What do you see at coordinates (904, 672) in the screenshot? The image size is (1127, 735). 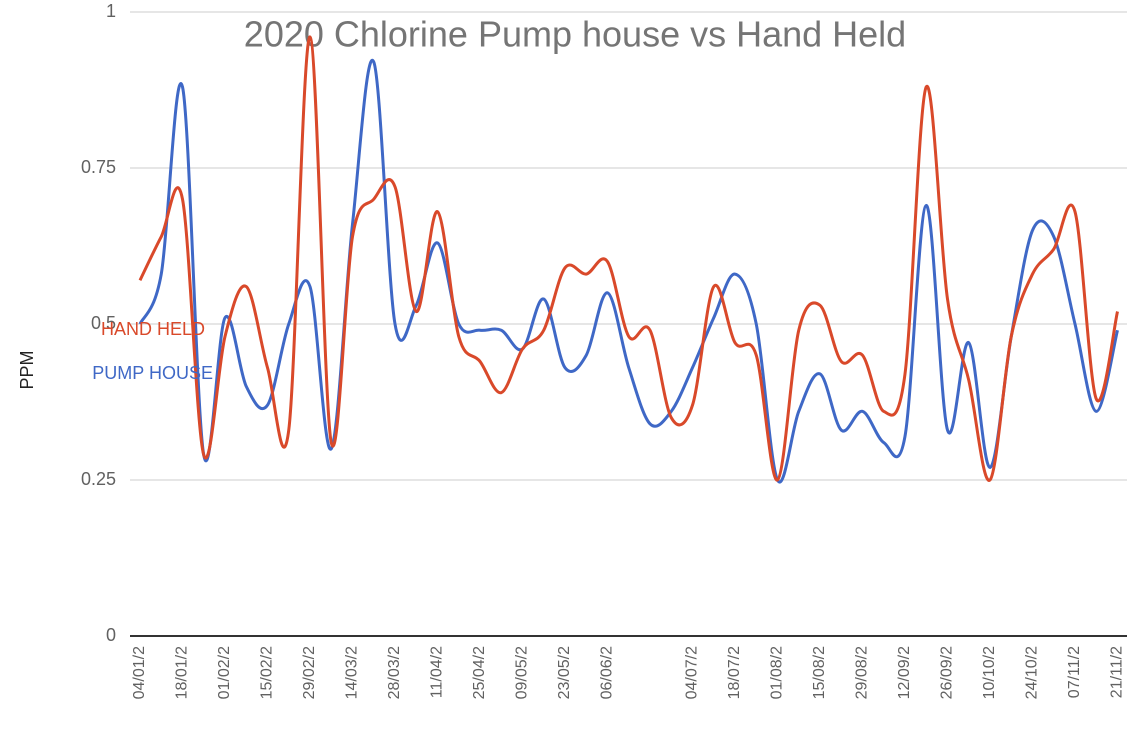 I see `x-tick-label: 12/09/2` at bounding box center [904, 672].